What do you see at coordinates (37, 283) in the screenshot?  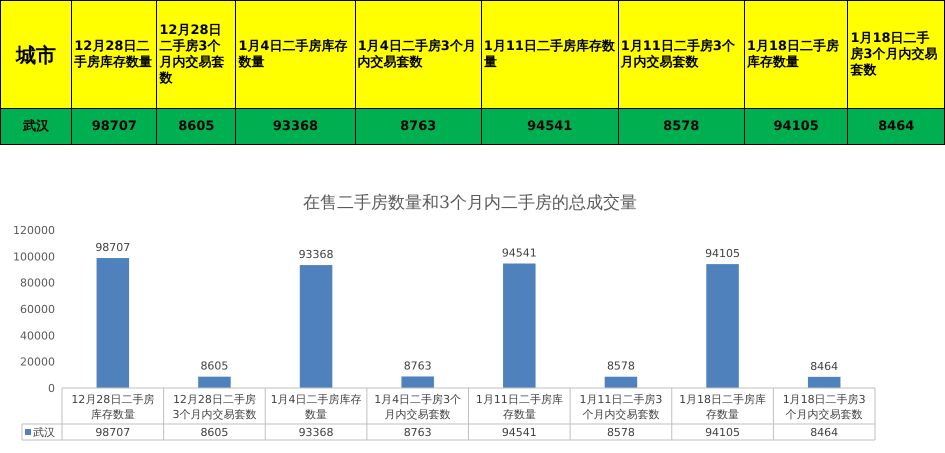 I see `y-tick-label: 80000` at bounding box center [37, 283].